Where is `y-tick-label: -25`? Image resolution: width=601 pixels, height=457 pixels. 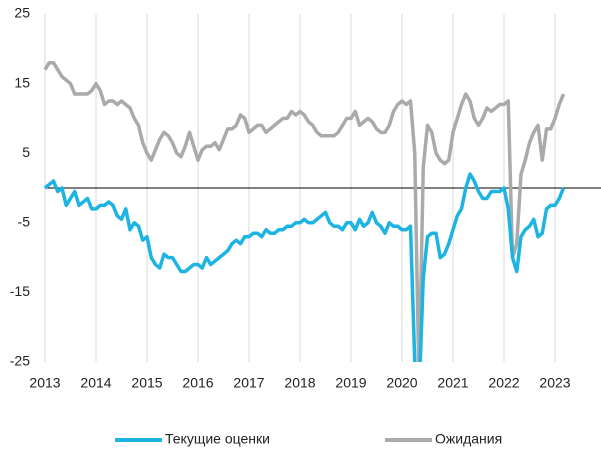 y-tick-label: -25 is located at coordinates (20, 361).